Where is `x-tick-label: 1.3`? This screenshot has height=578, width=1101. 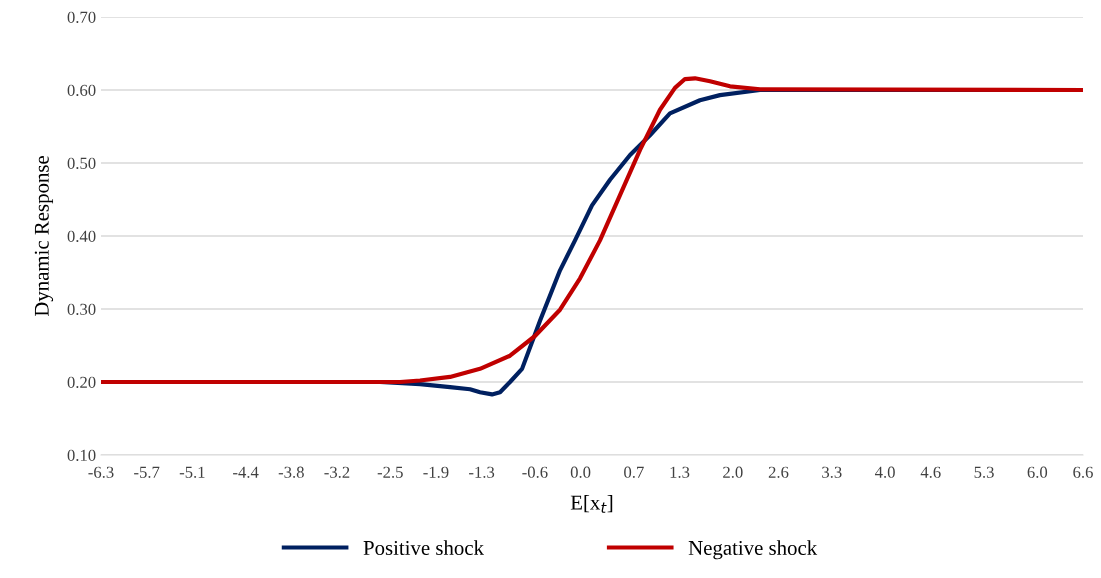 x-tick-label: 1.3 is located at coordinates (680, 472).